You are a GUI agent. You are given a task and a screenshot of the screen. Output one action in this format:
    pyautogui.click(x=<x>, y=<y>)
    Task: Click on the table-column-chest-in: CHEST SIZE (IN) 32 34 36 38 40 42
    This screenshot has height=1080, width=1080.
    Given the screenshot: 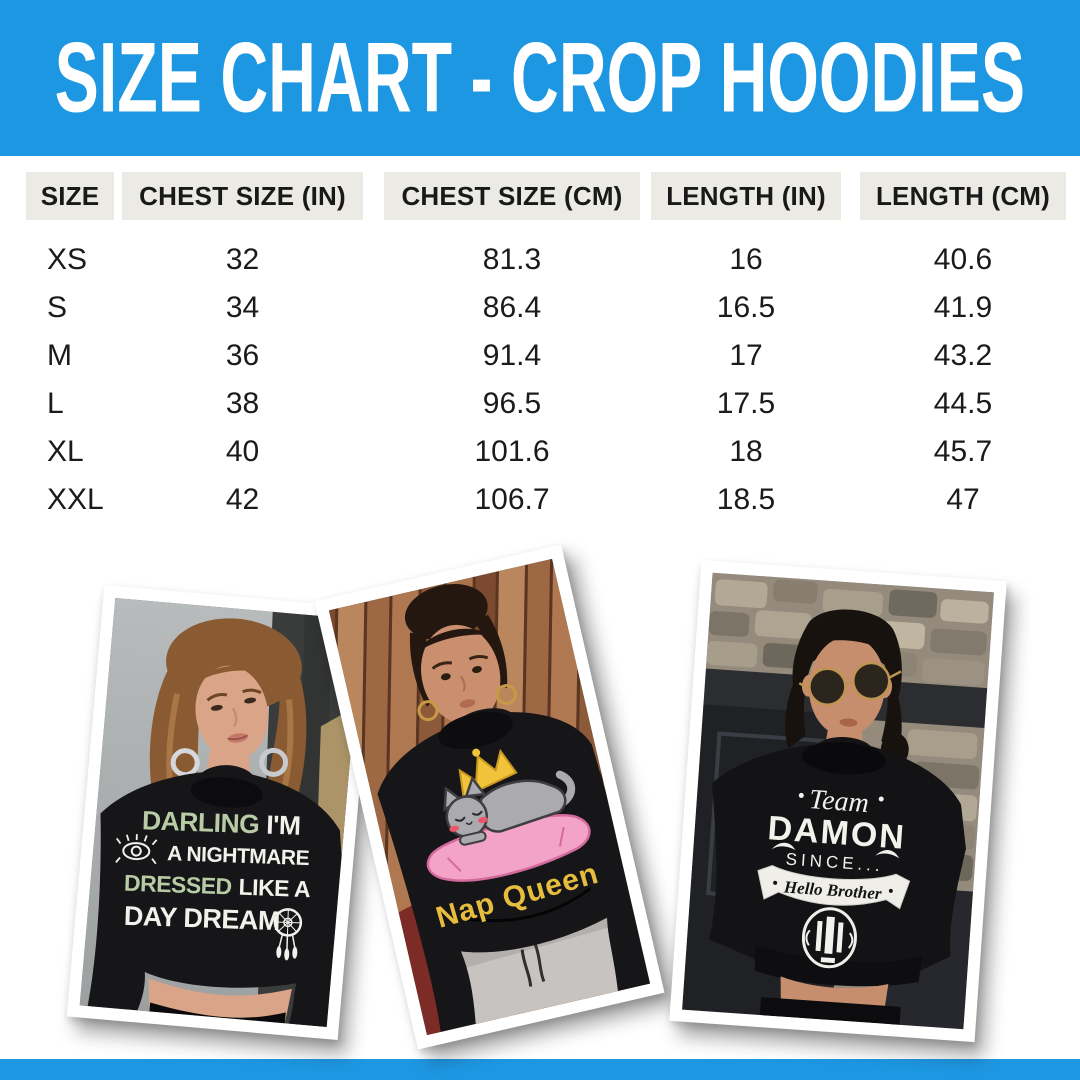 What is the action you would take?
    pyautogui.click(x=242, y=348)
    